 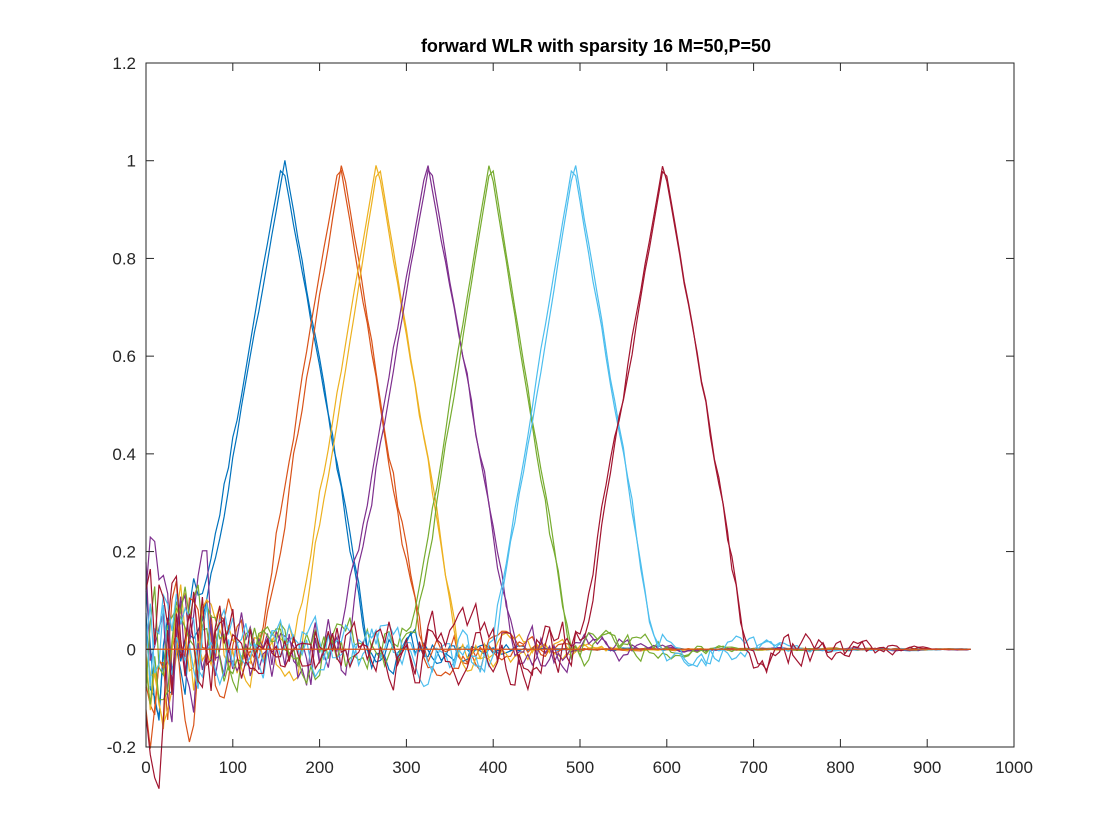 What do you see at coordinates (124, 454) in the screenshot?
I see `y-tick-label: 0.4` at bounding box center [124, 454].